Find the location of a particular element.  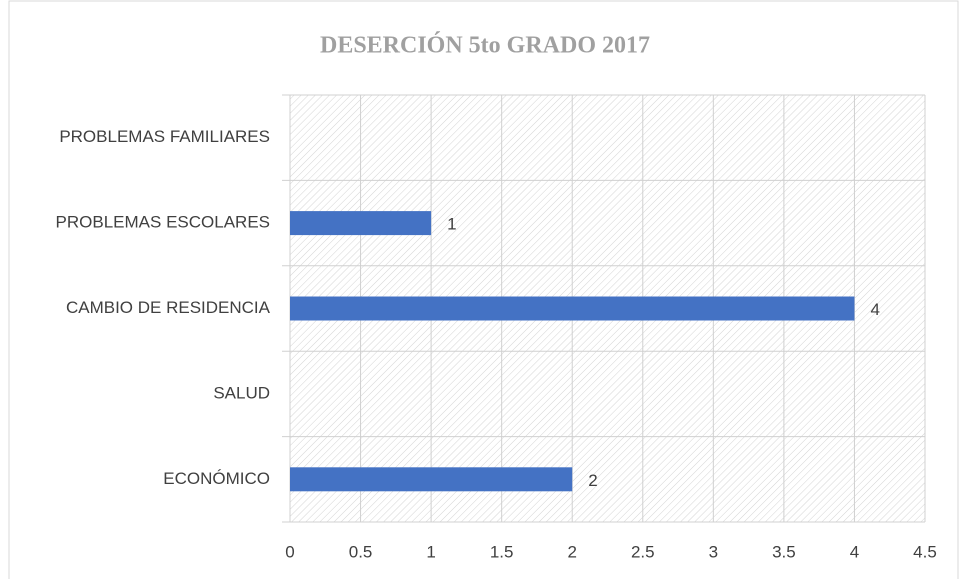

y-tick-label: ECONÓMICO is located at coordinates (216, 478).